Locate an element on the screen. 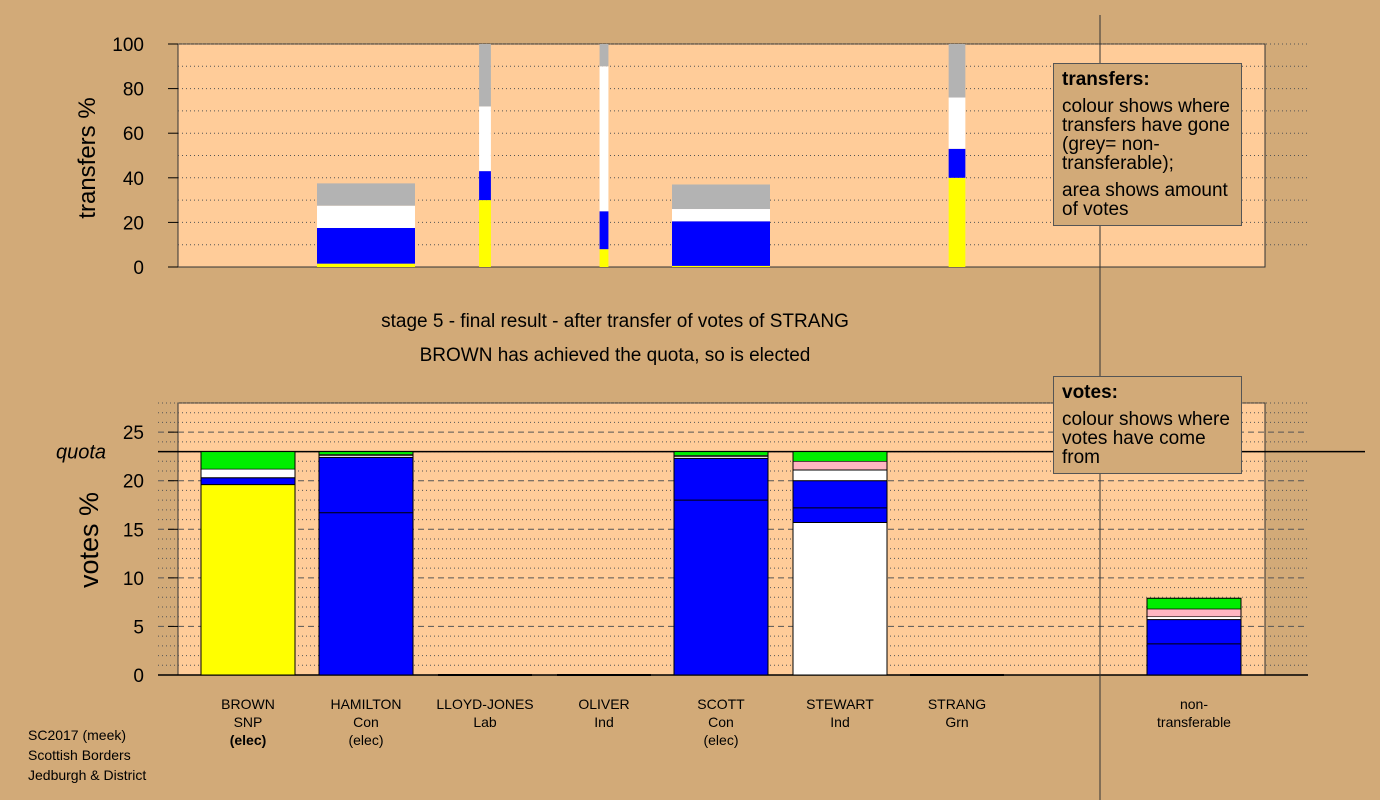  votes-y-tick-label: 5 is located at coordinates (138, 627).